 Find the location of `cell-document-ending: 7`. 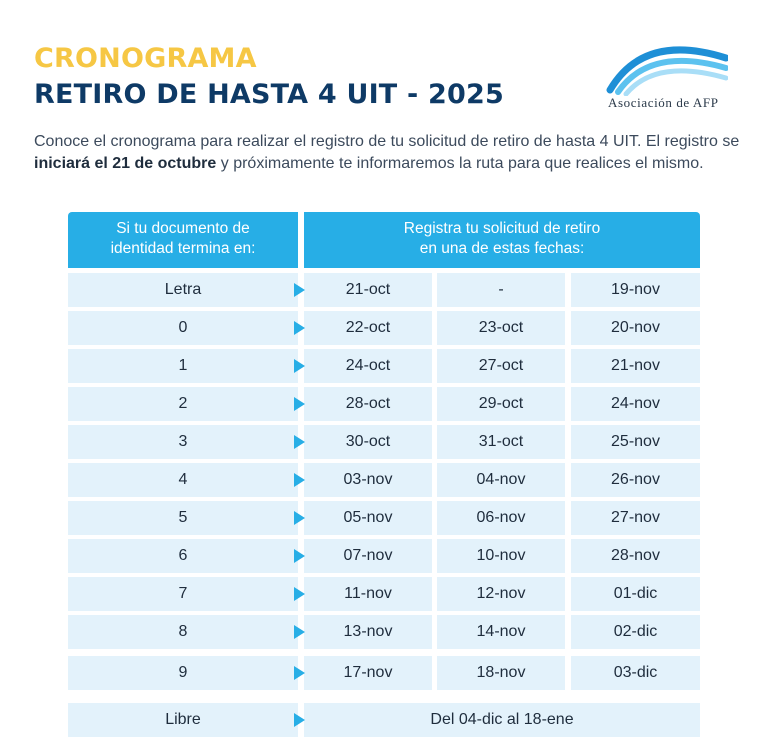

cell-document-ending: 7 is located at coordinates (183, 594).